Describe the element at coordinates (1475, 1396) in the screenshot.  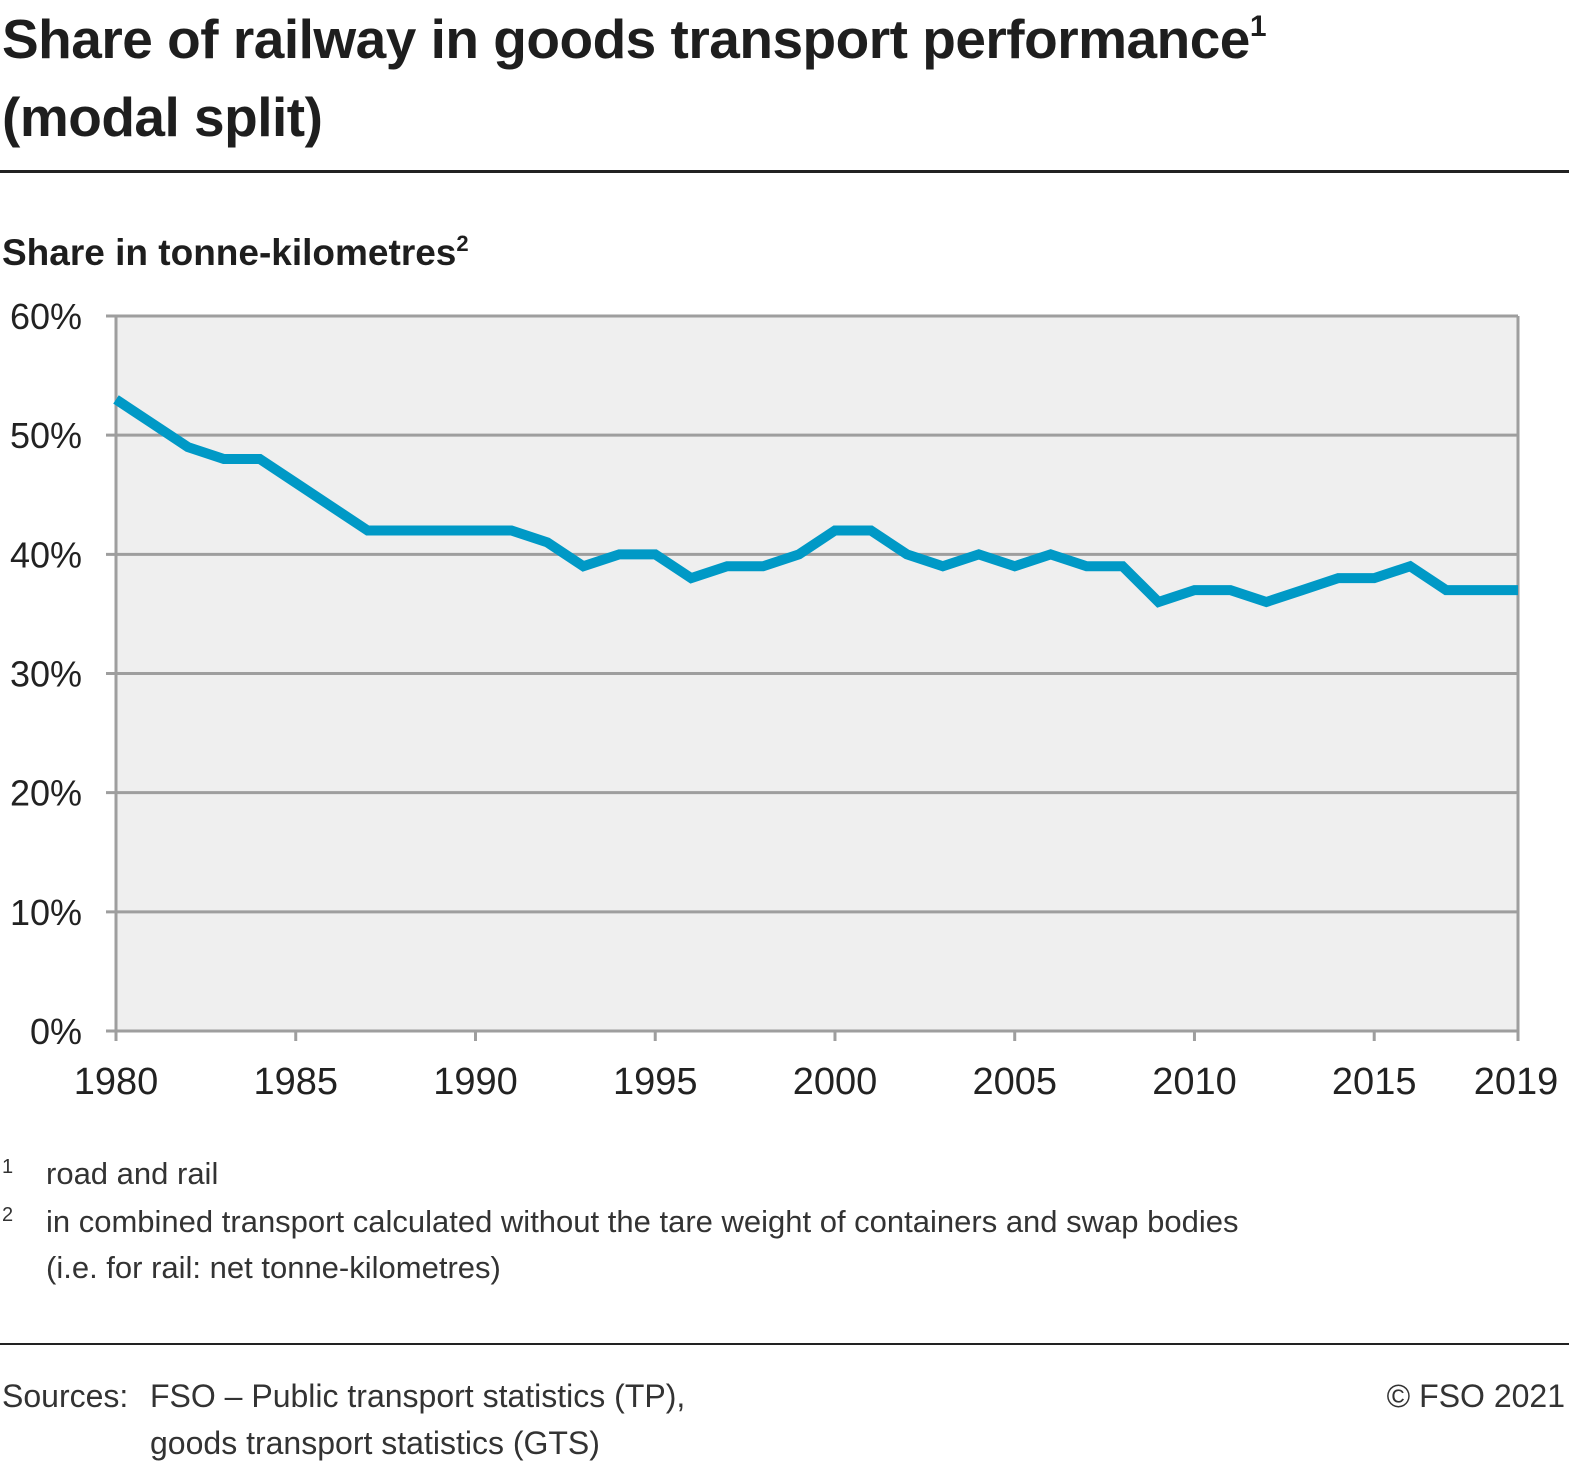
I see `copyright: © FSO 2021` at that location.